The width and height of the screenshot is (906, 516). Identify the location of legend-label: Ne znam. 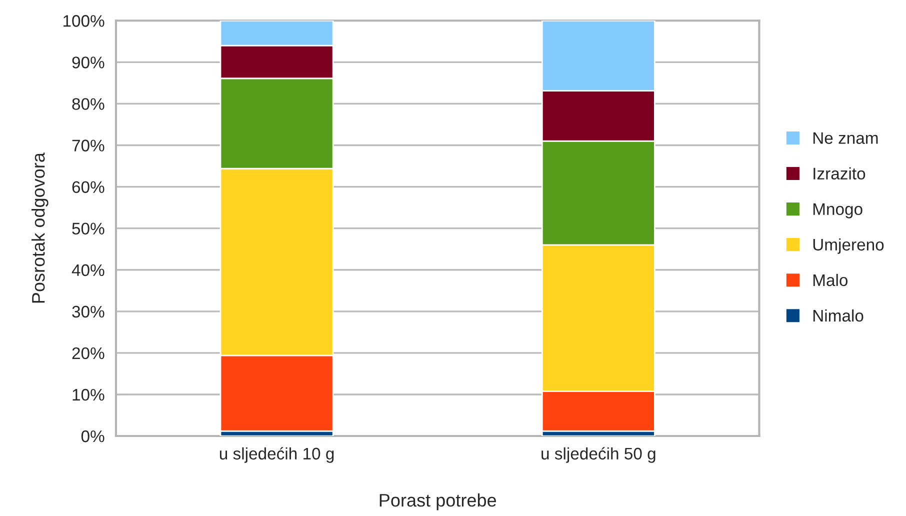
(845, 138).